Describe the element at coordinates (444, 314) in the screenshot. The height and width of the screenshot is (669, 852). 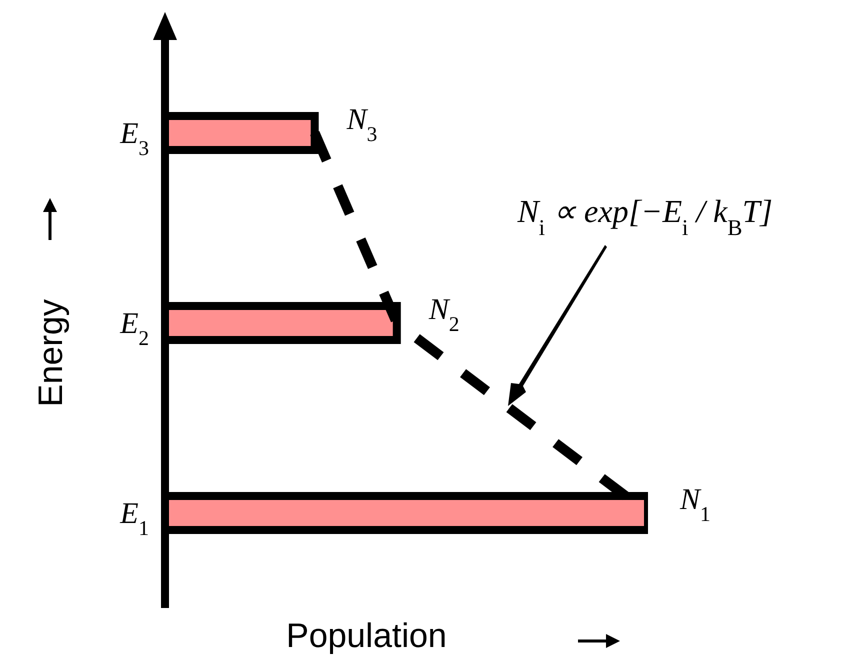
I see `annotation: N$_{2}$` at that location.